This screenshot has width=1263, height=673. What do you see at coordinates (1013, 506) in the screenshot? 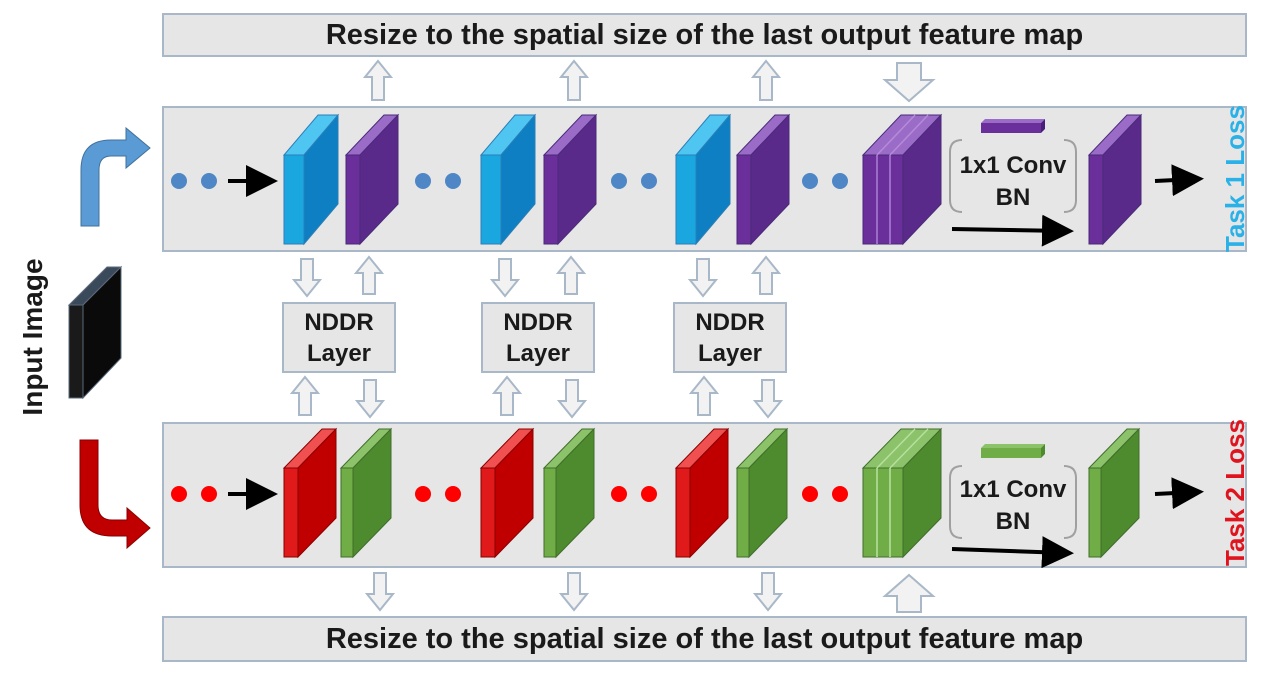
I see `task2-conv-label: 1x1 Conv BN` at bounding box center [1013, 506].